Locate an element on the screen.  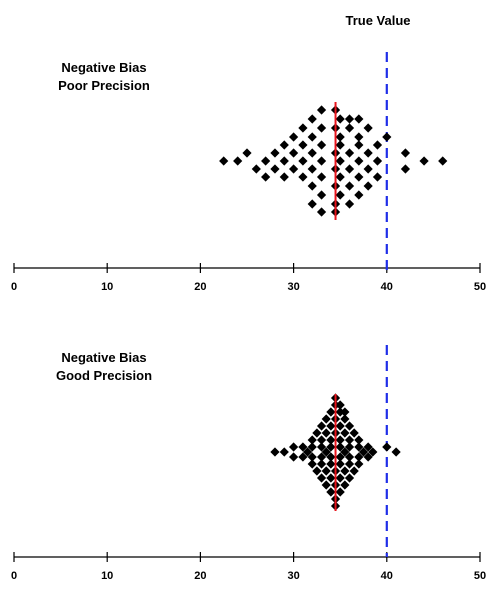
panel-title-line-2: Poor Precision is located at coordinates (104, 85).